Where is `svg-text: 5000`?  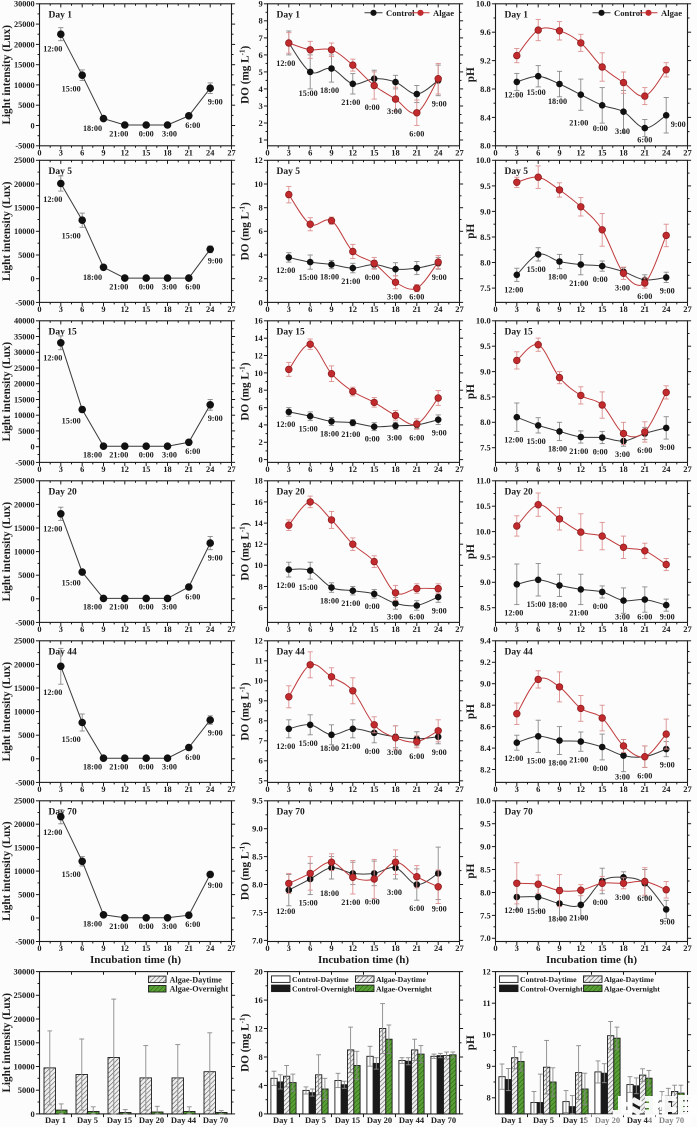 svg-text: 5000 is located at coordinates (26, 895).